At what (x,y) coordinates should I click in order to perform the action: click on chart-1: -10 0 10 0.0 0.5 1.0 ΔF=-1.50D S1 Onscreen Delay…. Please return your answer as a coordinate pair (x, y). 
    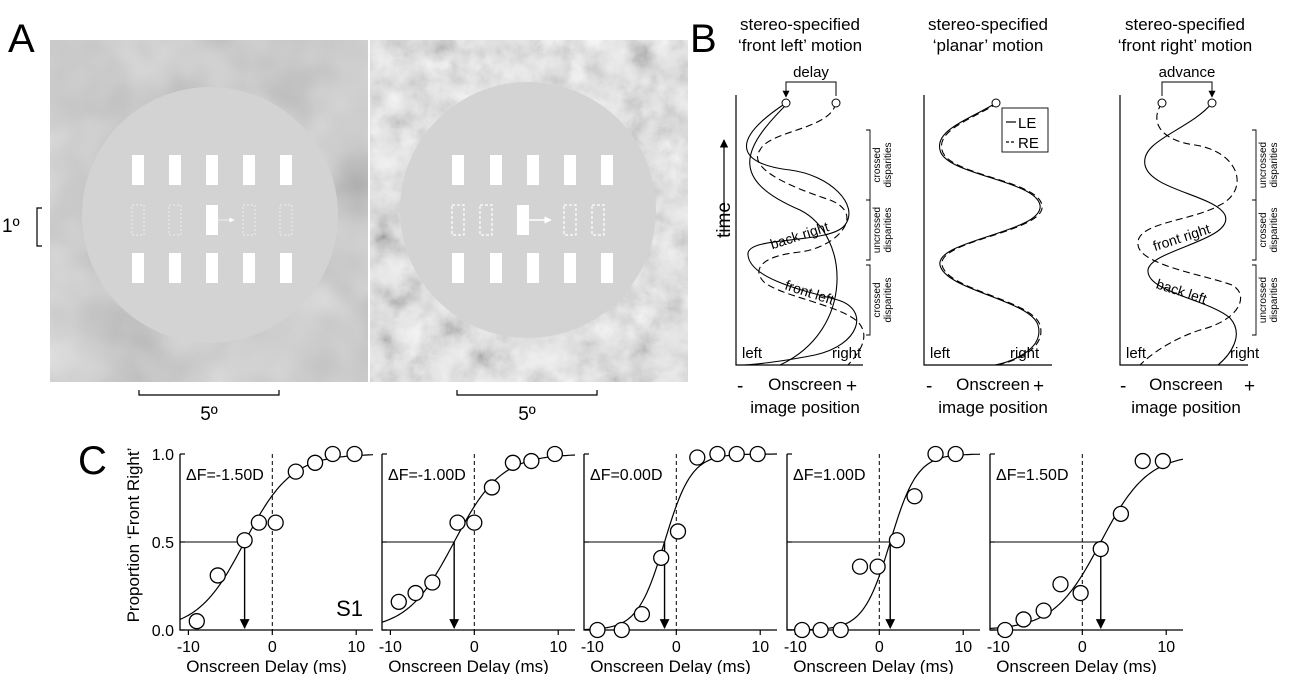
    Looking at the image, I should click on (262, 559).